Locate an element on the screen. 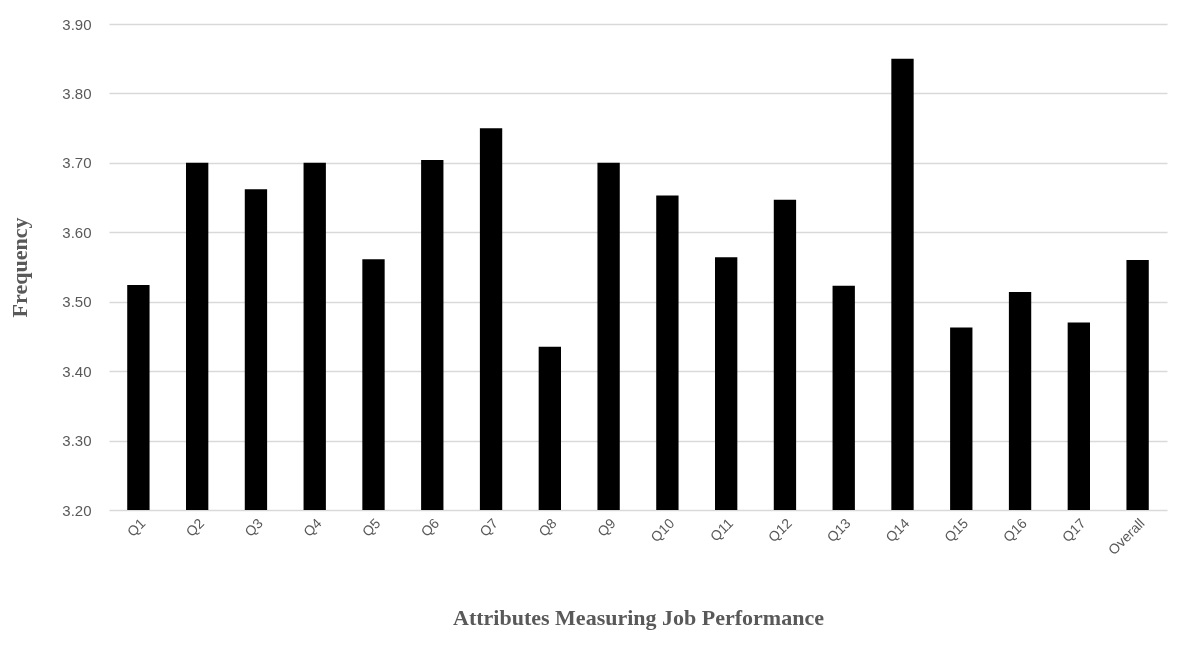  x-tick-label: Q11 is located at coordinates (721, 529).